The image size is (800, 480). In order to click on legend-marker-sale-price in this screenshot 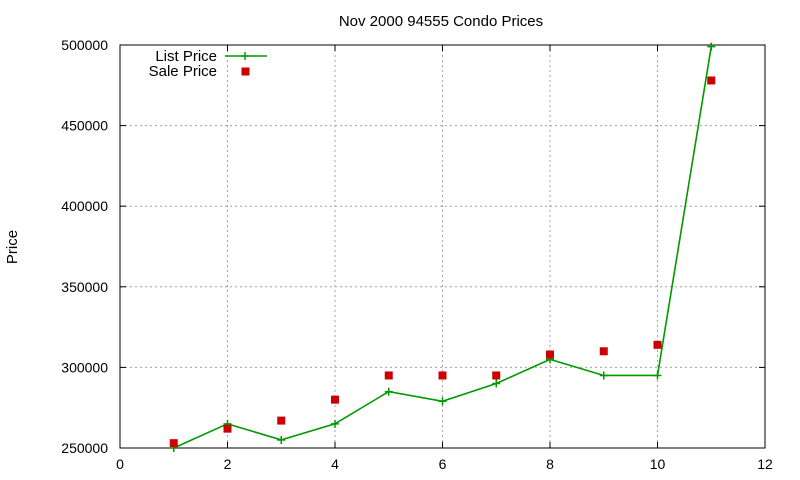, I will do `click(245, 71)`.